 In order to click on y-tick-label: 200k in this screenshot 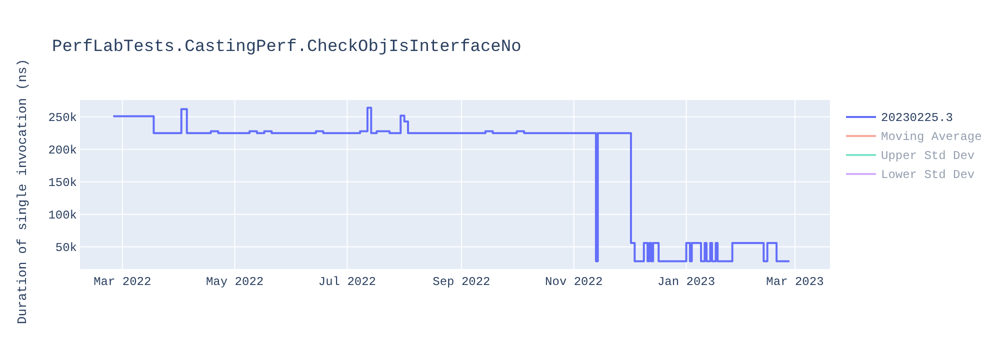, I will do `click(62, 150)`.